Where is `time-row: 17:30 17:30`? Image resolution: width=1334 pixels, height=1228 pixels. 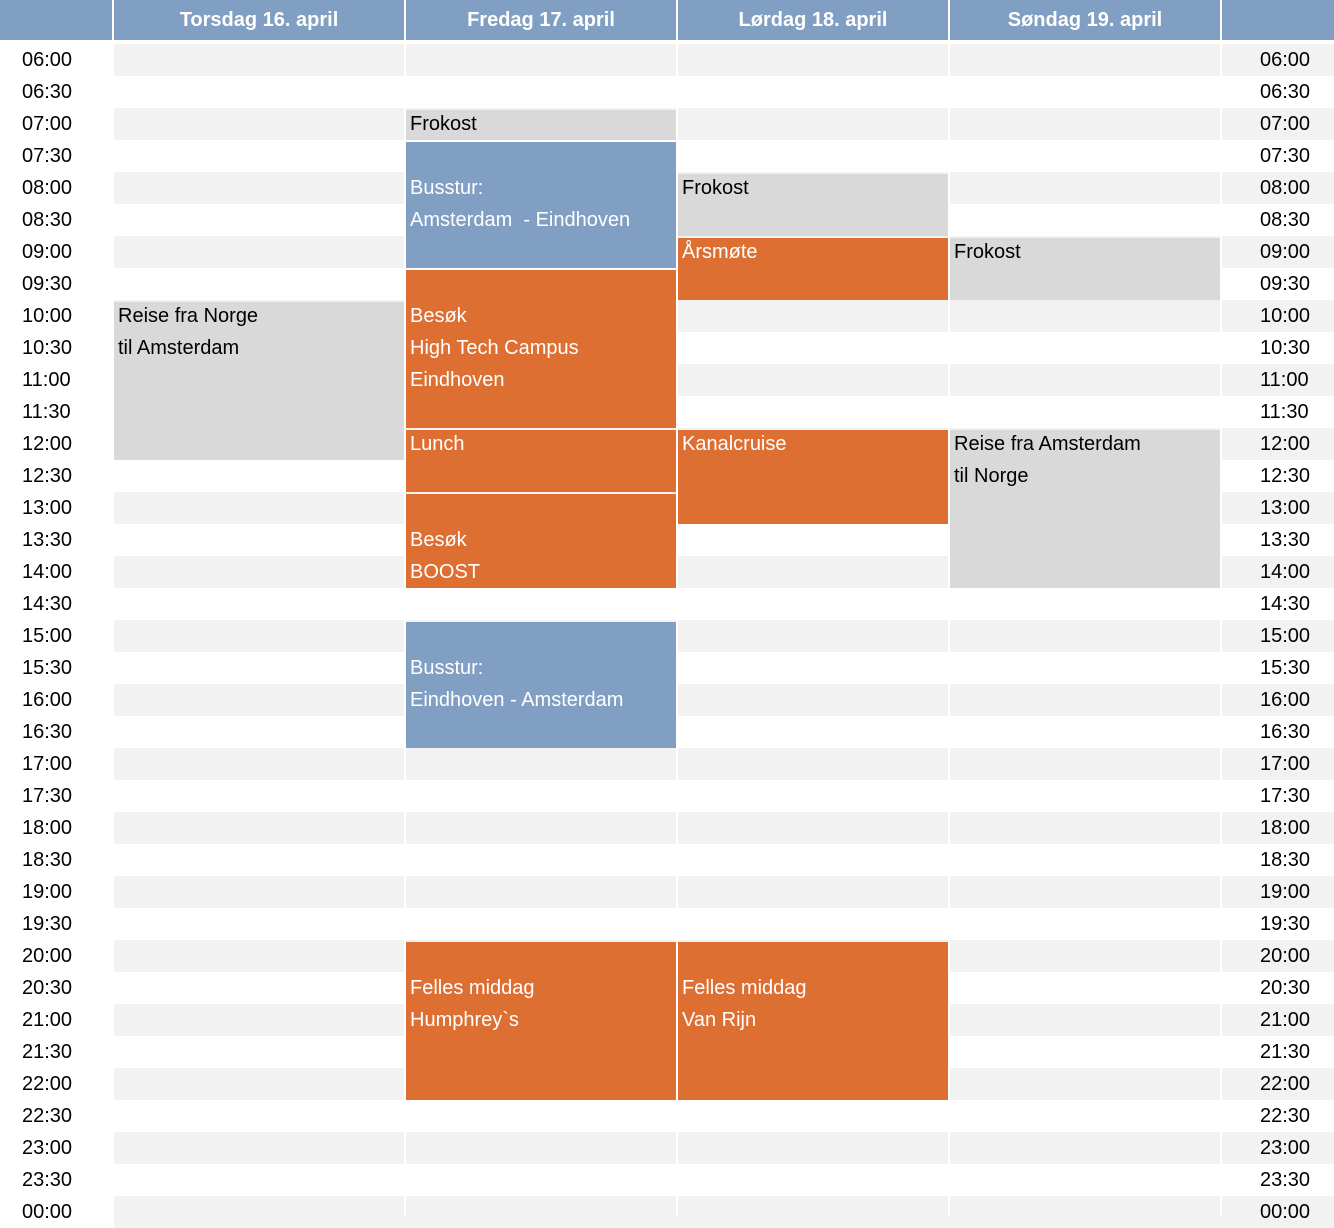 time-row: 17:30 17:30 is located at coordinates (667, 796).